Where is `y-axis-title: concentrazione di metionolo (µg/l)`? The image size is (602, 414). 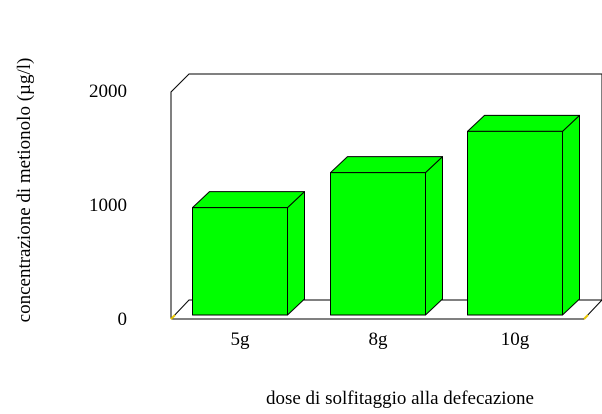 y-axis-title: concentrazione di metionolo (µg/l) is located at coordinates (24, 190).